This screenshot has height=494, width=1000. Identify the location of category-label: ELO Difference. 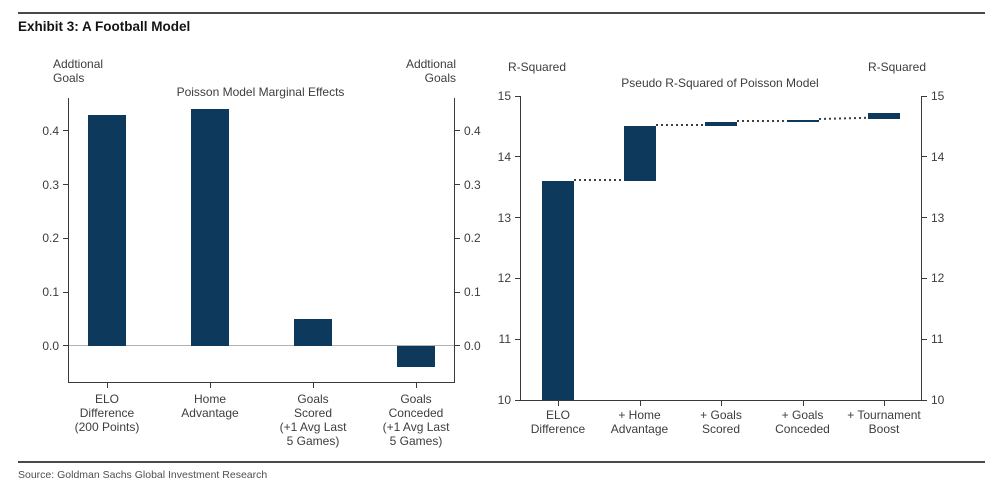
(558, 422).